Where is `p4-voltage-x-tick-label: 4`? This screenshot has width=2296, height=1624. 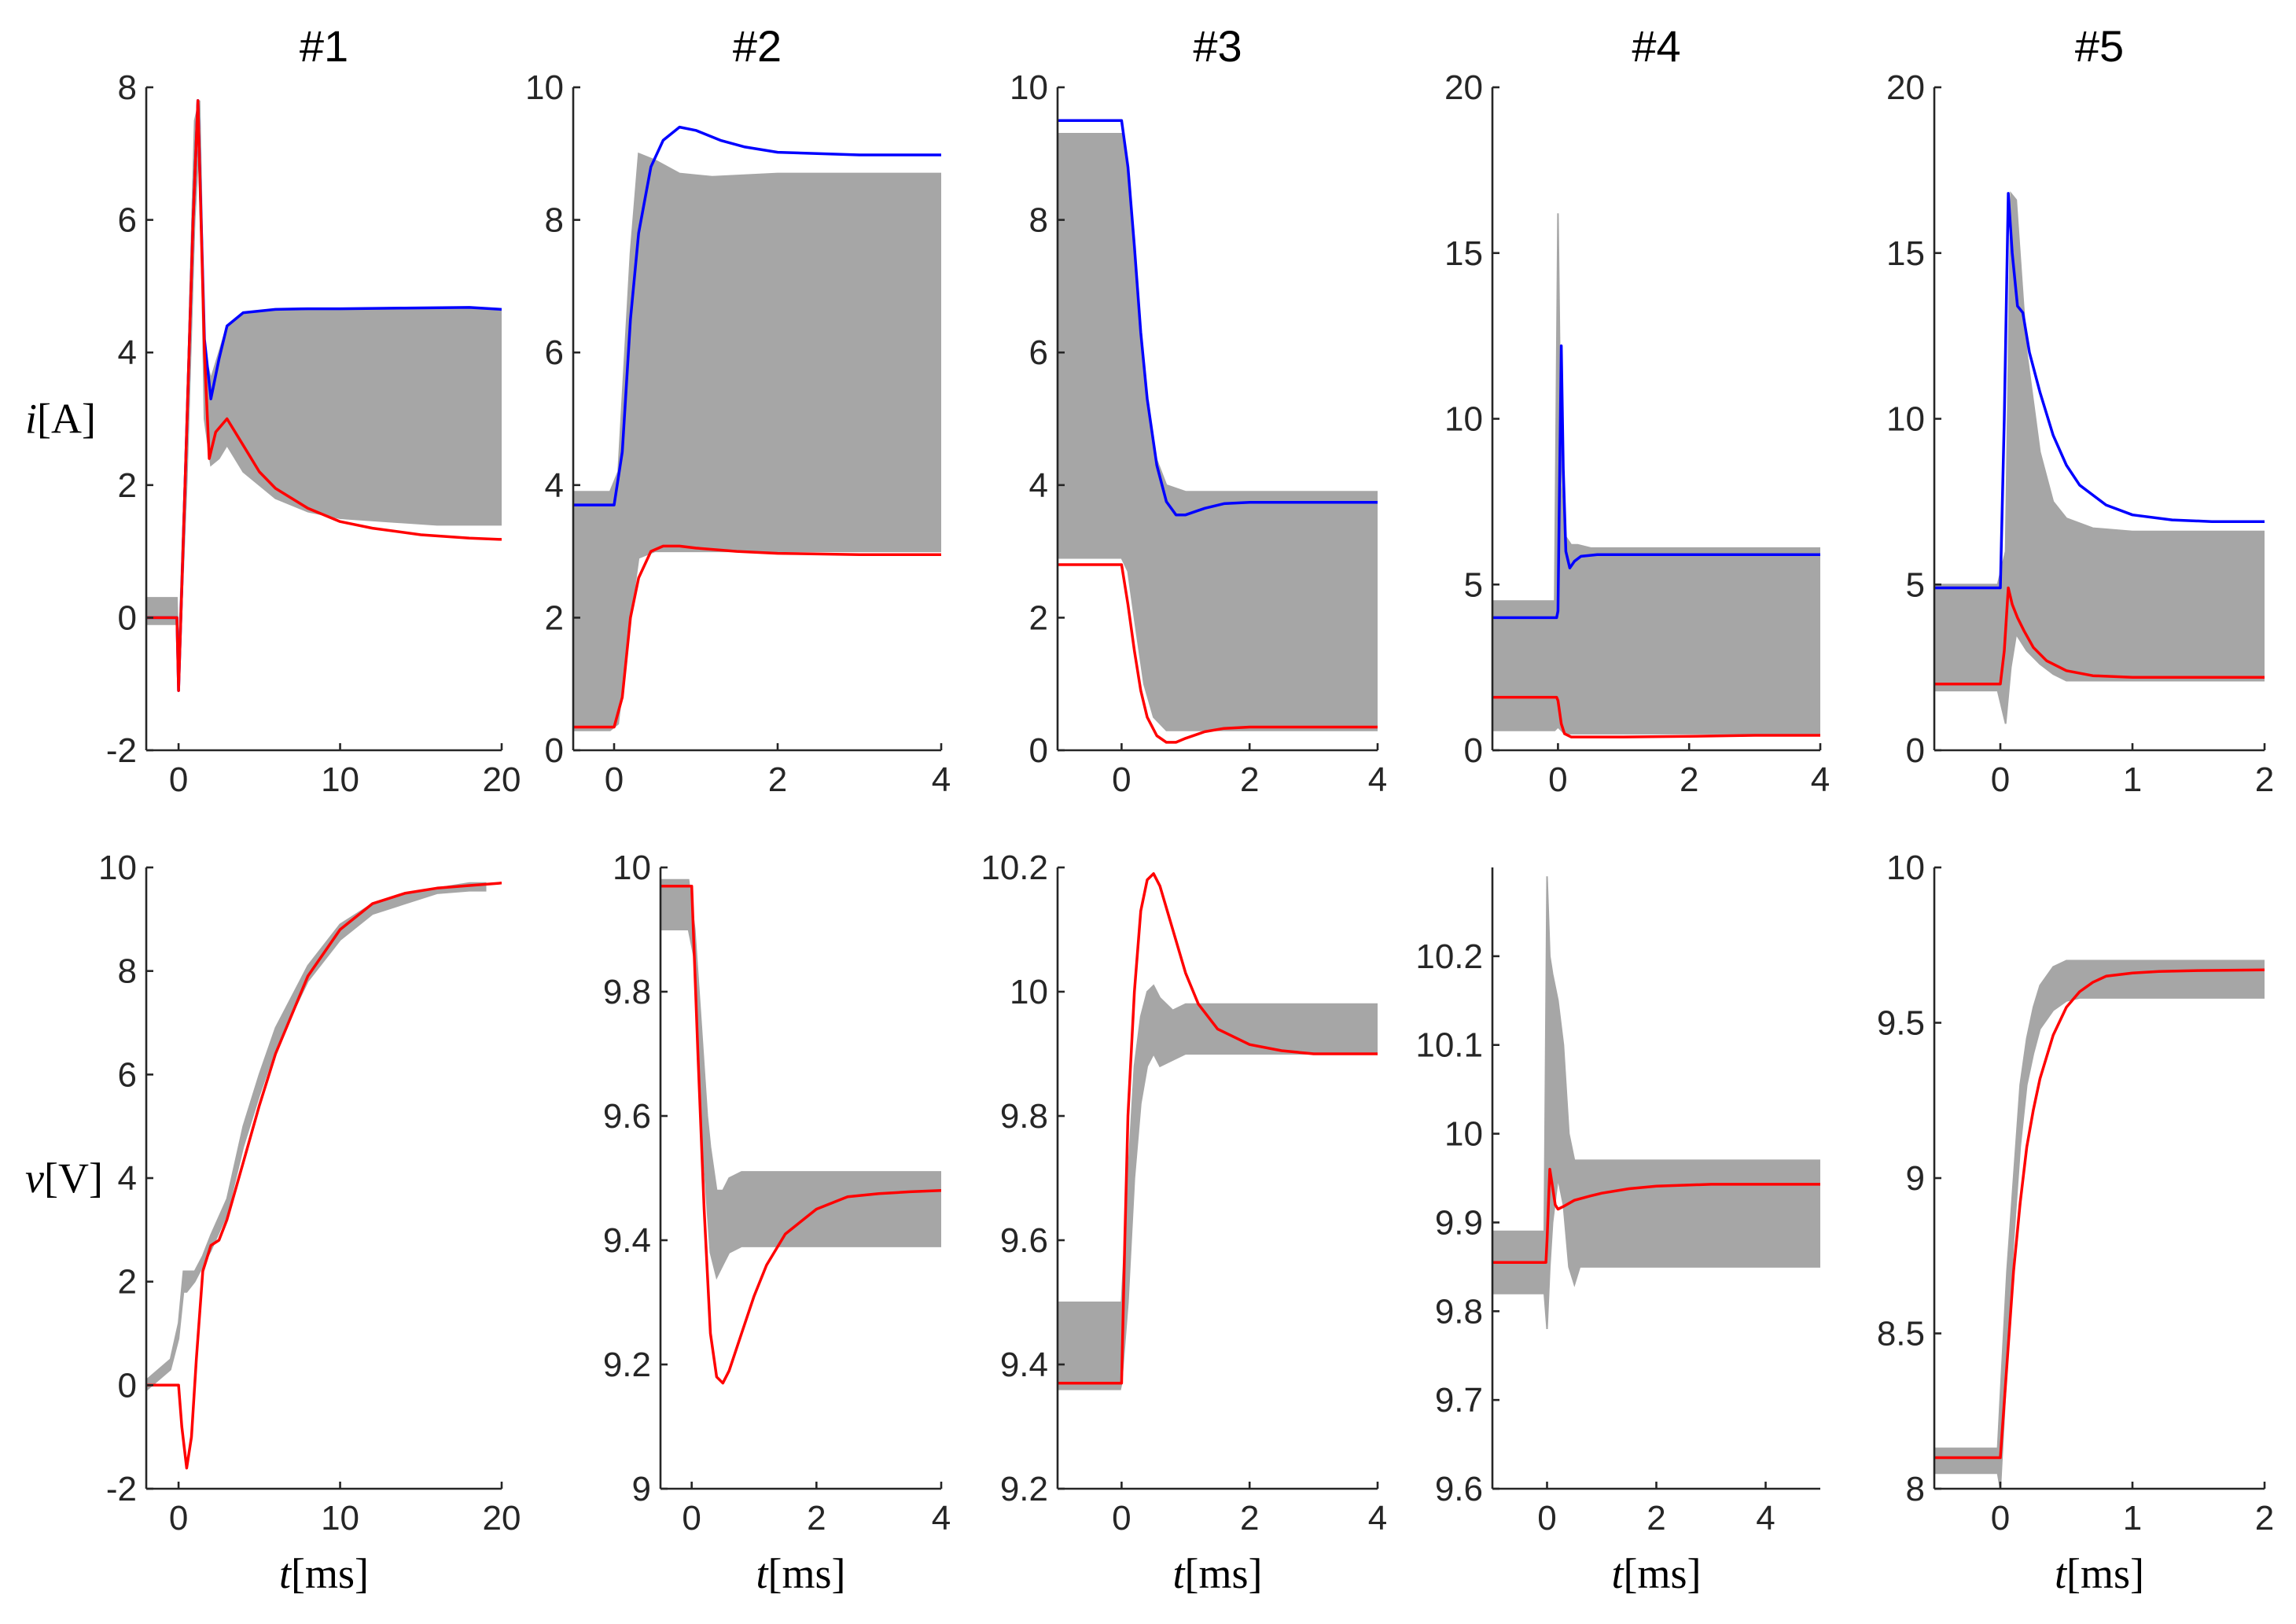
p4-voltage-x-tick-label: 4 is located at coordinates (1765, 1518).